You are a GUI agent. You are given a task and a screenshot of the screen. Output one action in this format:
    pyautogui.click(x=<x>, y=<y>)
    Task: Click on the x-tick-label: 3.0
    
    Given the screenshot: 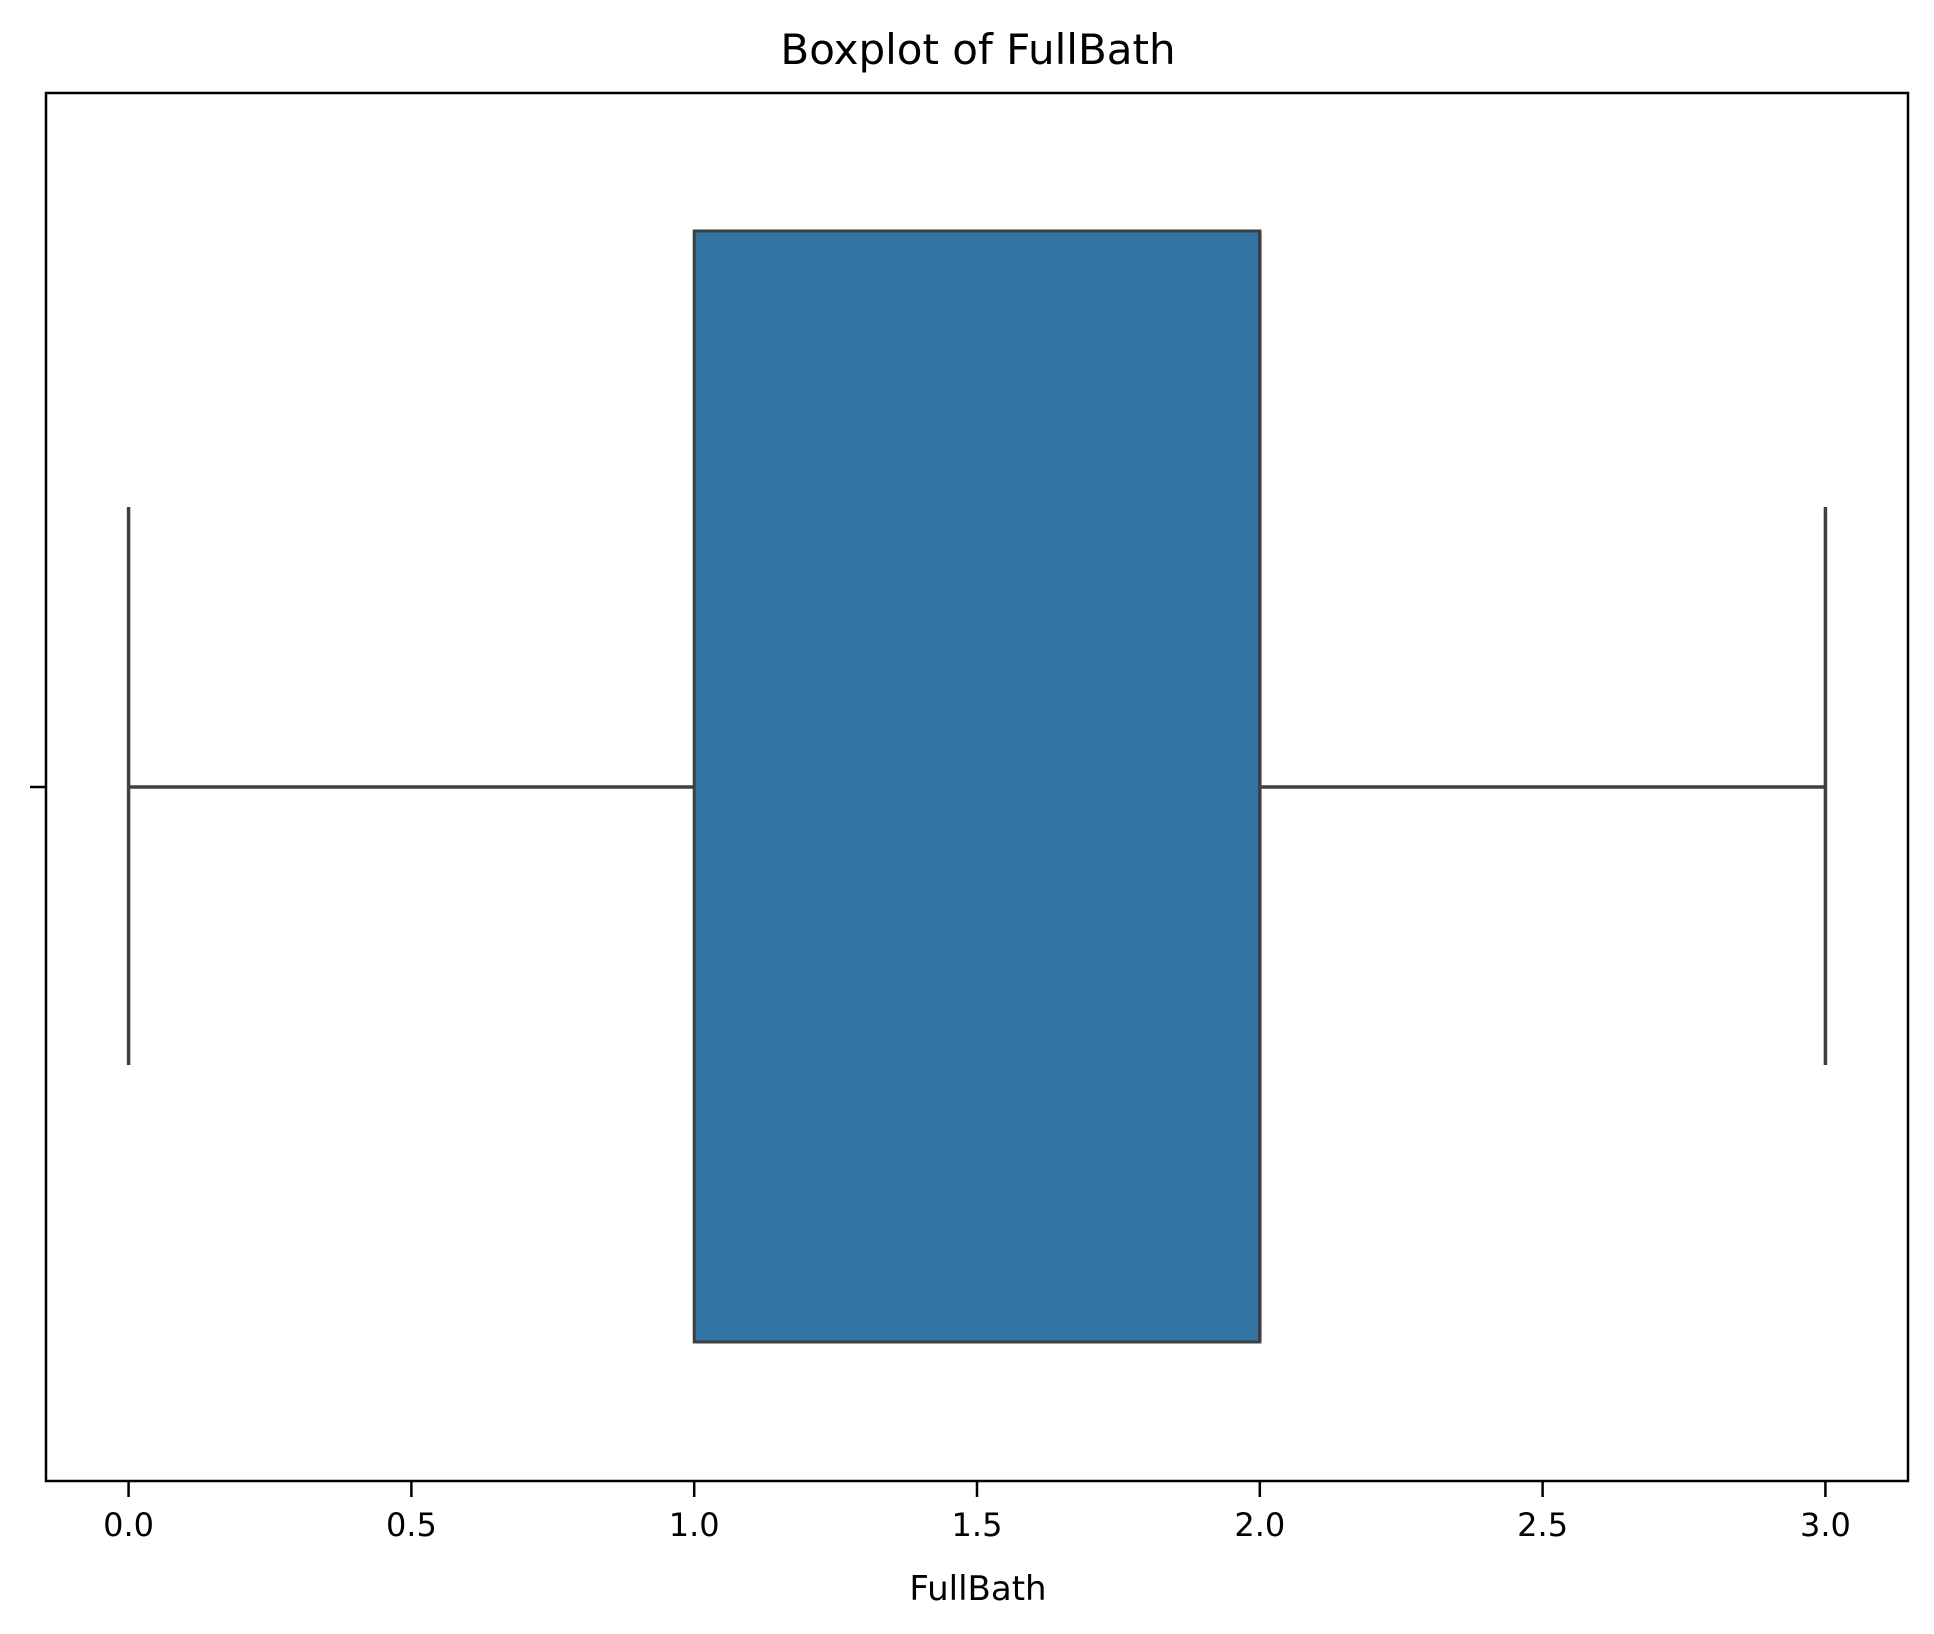 What is the action you would take?
    pyautogui.click(x=1825, y=1525)
    